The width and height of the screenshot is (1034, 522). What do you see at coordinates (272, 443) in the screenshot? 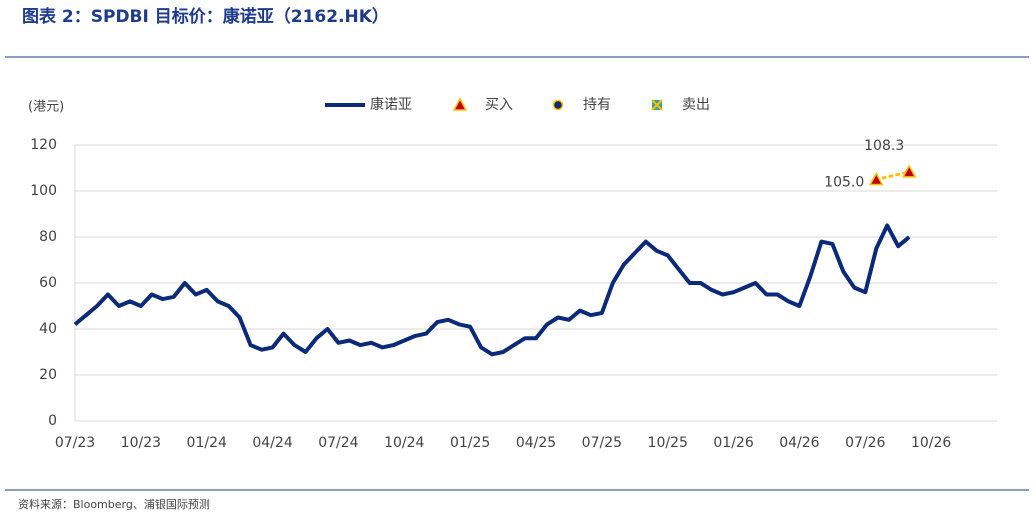
I see `x-tick-label: 04/24` at bounding box center [272, 443].